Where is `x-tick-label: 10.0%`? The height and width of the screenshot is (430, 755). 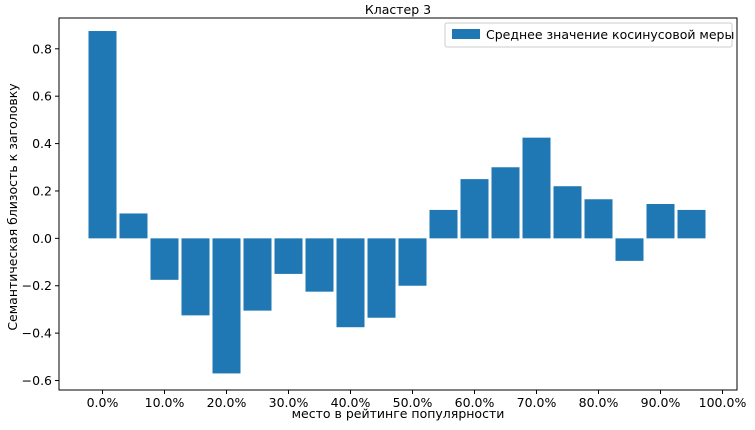 x-tick-label: 10.0% is located at coordinates (165, 402).